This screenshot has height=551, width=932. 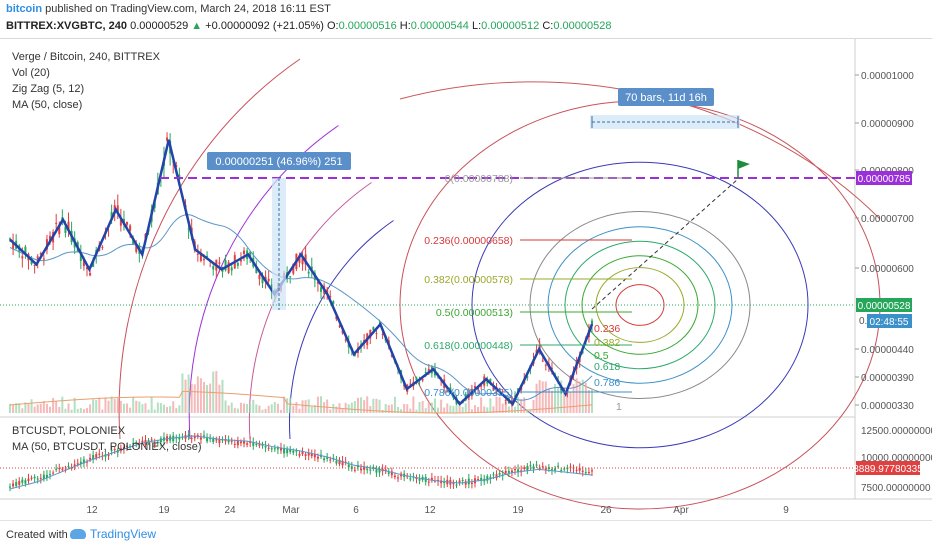 What do you see at coordinates (107, 447) in the screenshot?
I see `lower-legend-ma: MA (50, BTCUSDT, POLONIEX, close)` at bounding box center [107, 447].